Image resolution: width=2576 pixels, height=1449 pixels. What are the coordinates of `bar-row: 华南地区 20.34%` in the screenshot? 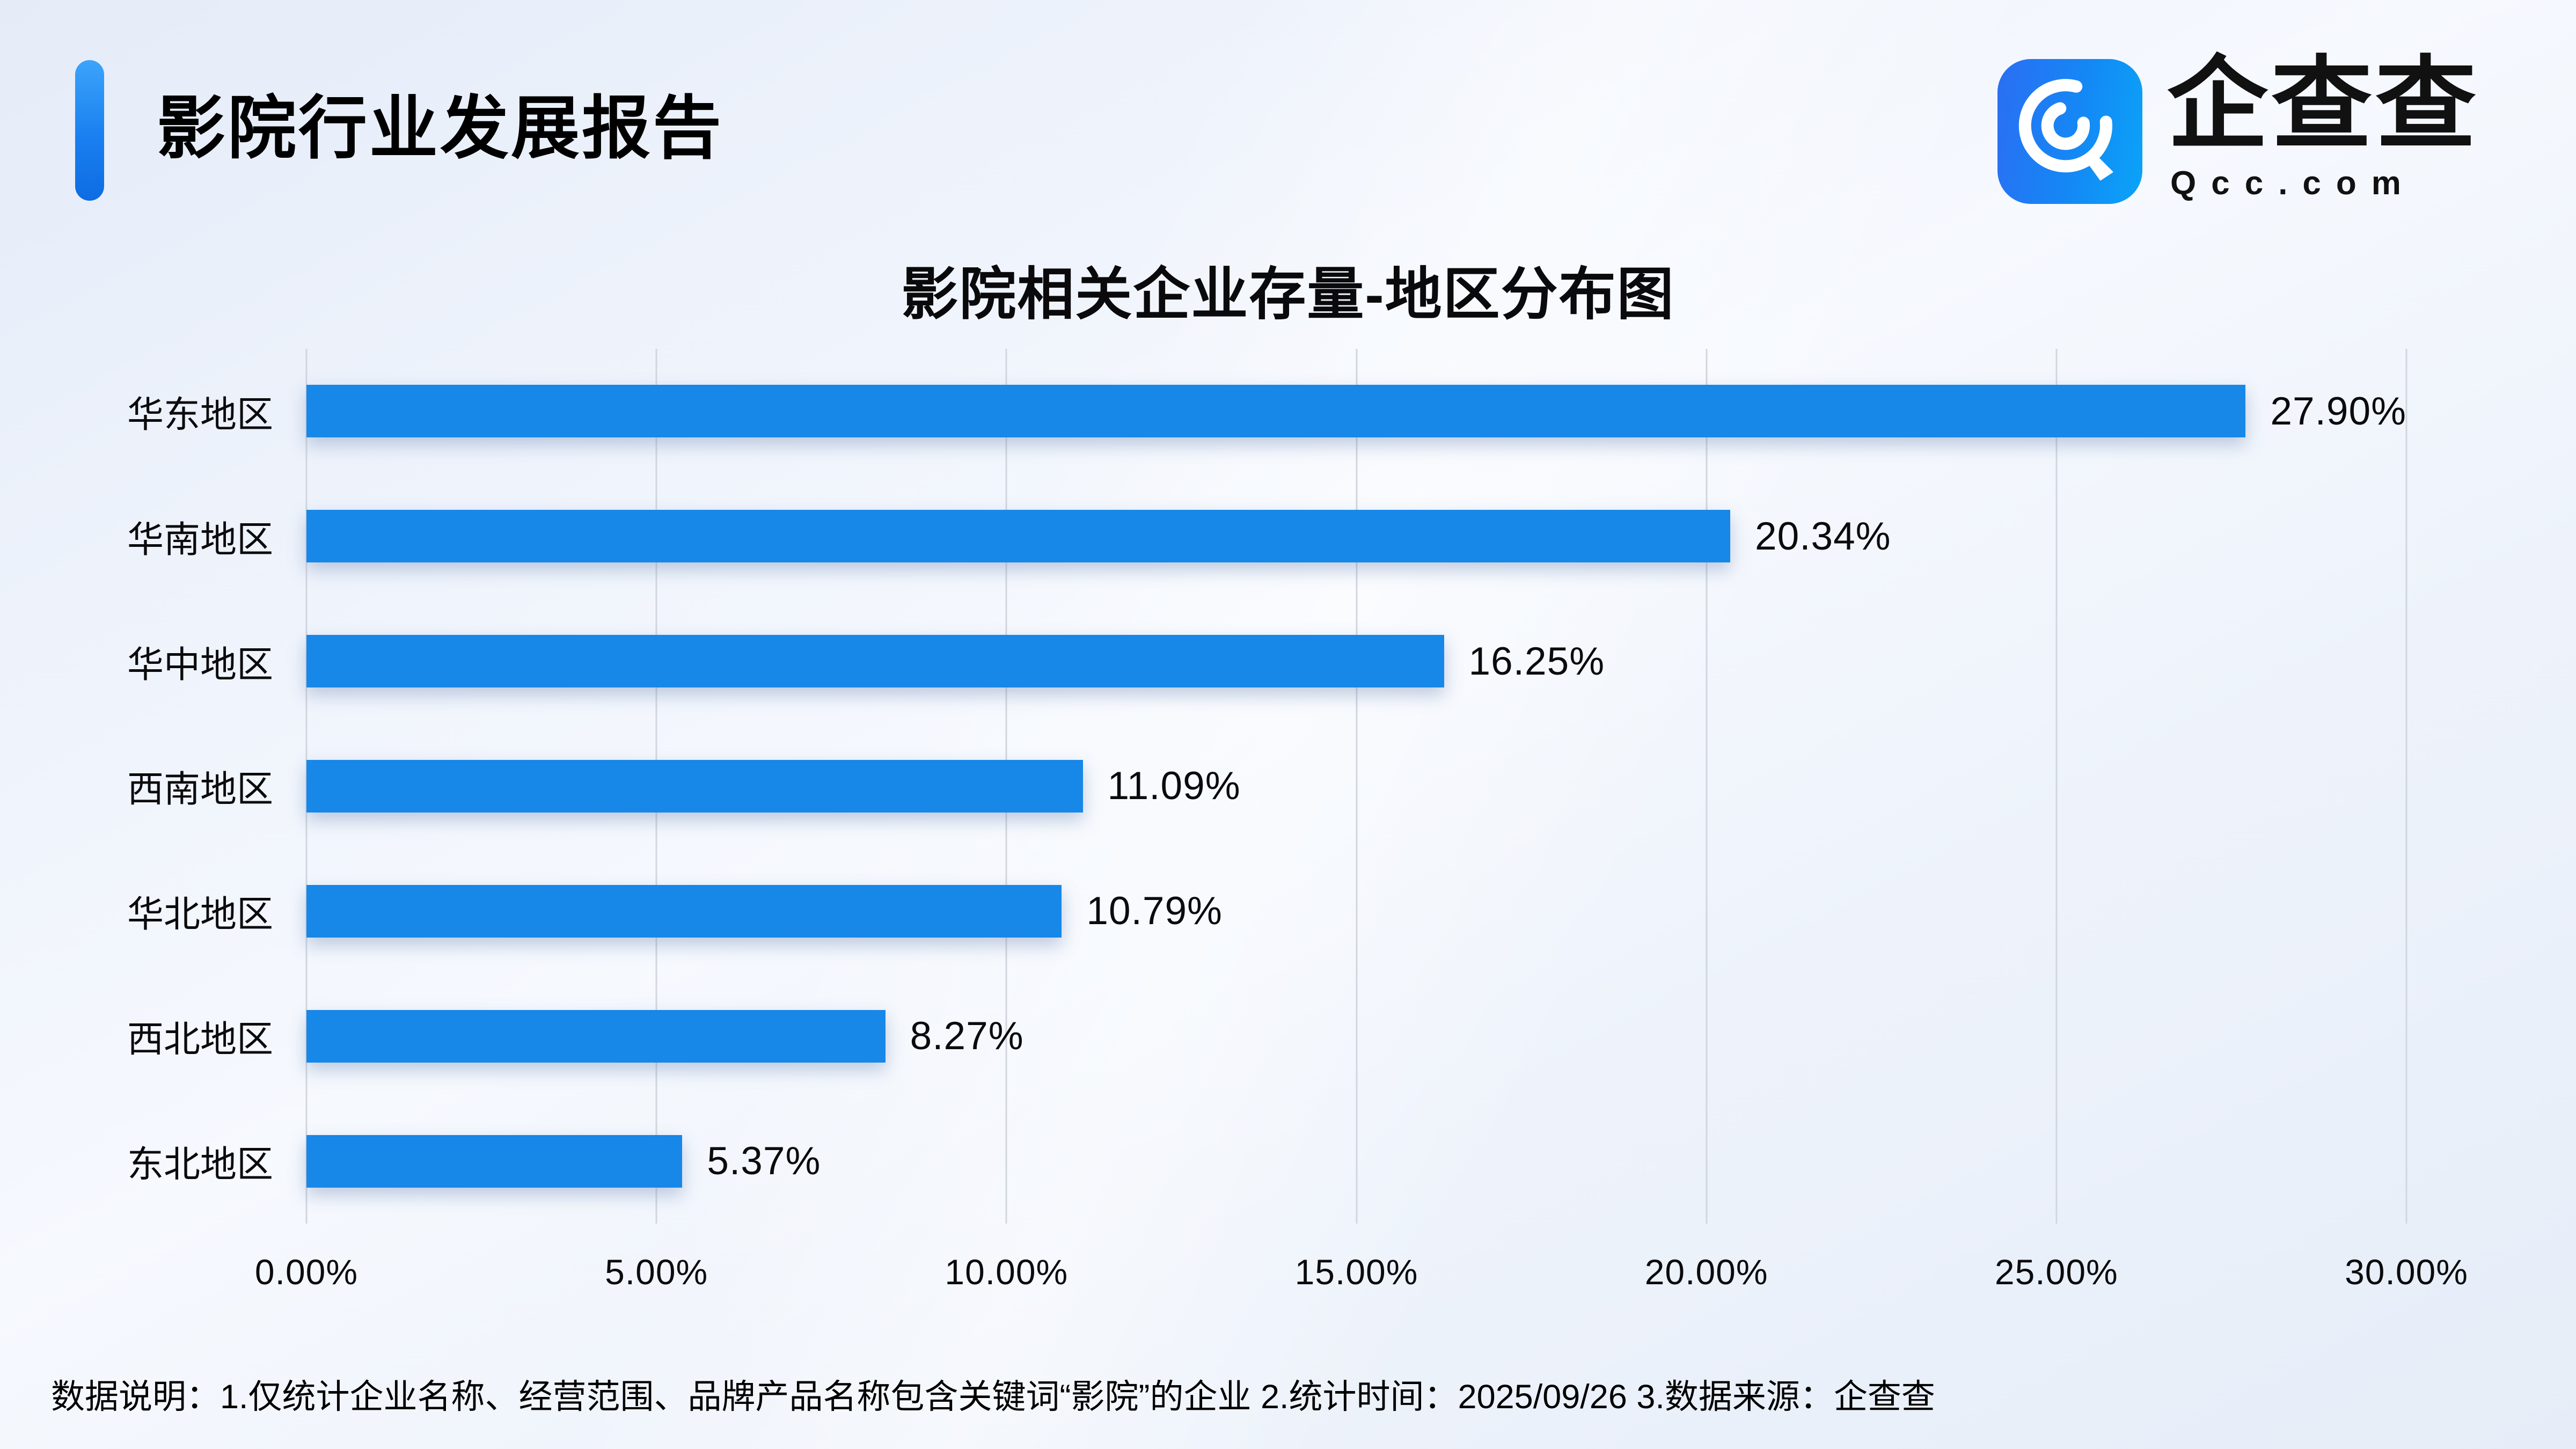 It's located at (1266, 536).